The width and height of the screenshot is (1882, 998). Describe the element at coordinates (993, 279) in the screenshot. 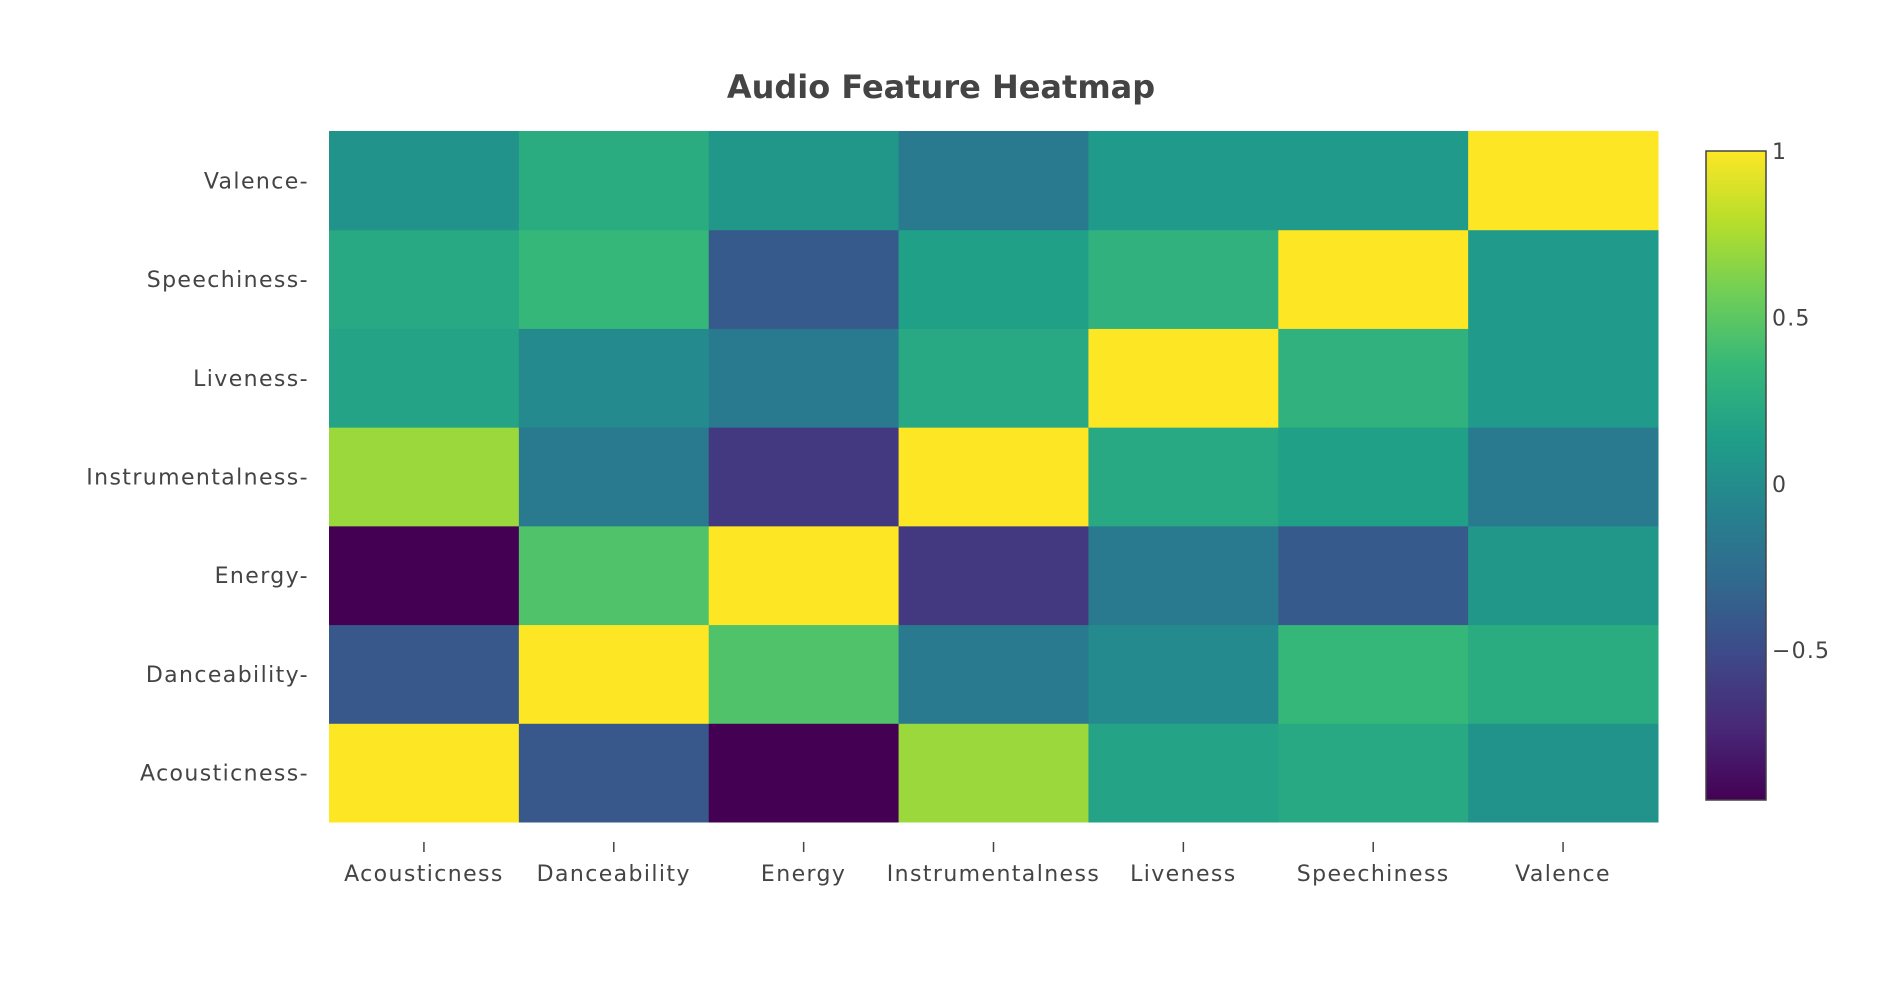

I see `heatmap-cell-speechiness-instrumentalness` at that location.